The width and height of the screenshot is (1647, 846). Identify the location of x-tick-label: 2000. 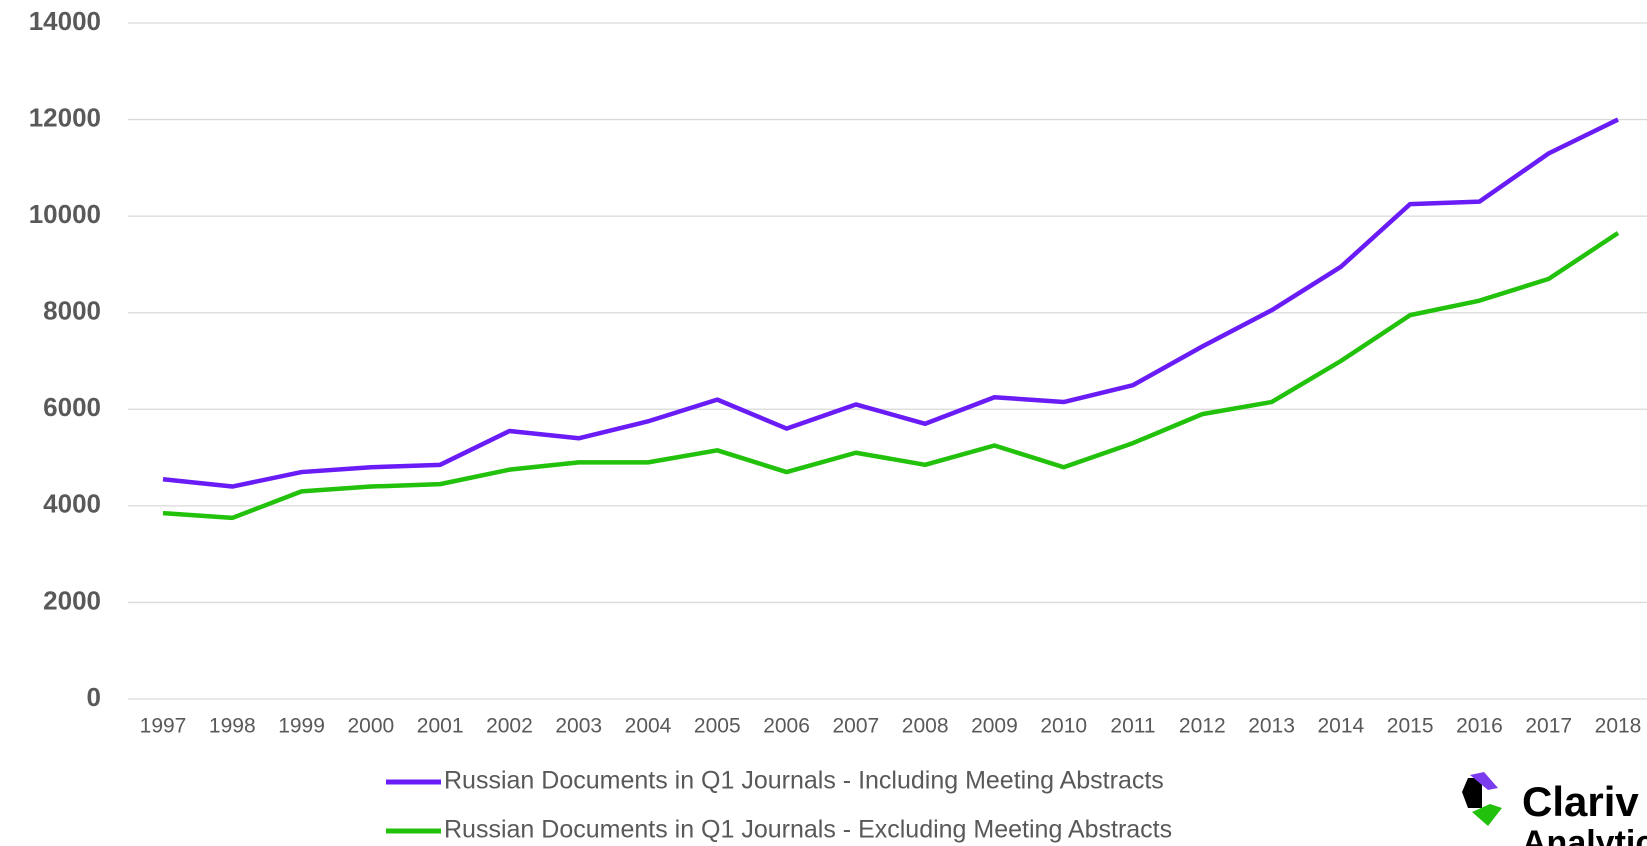
(370, 726).